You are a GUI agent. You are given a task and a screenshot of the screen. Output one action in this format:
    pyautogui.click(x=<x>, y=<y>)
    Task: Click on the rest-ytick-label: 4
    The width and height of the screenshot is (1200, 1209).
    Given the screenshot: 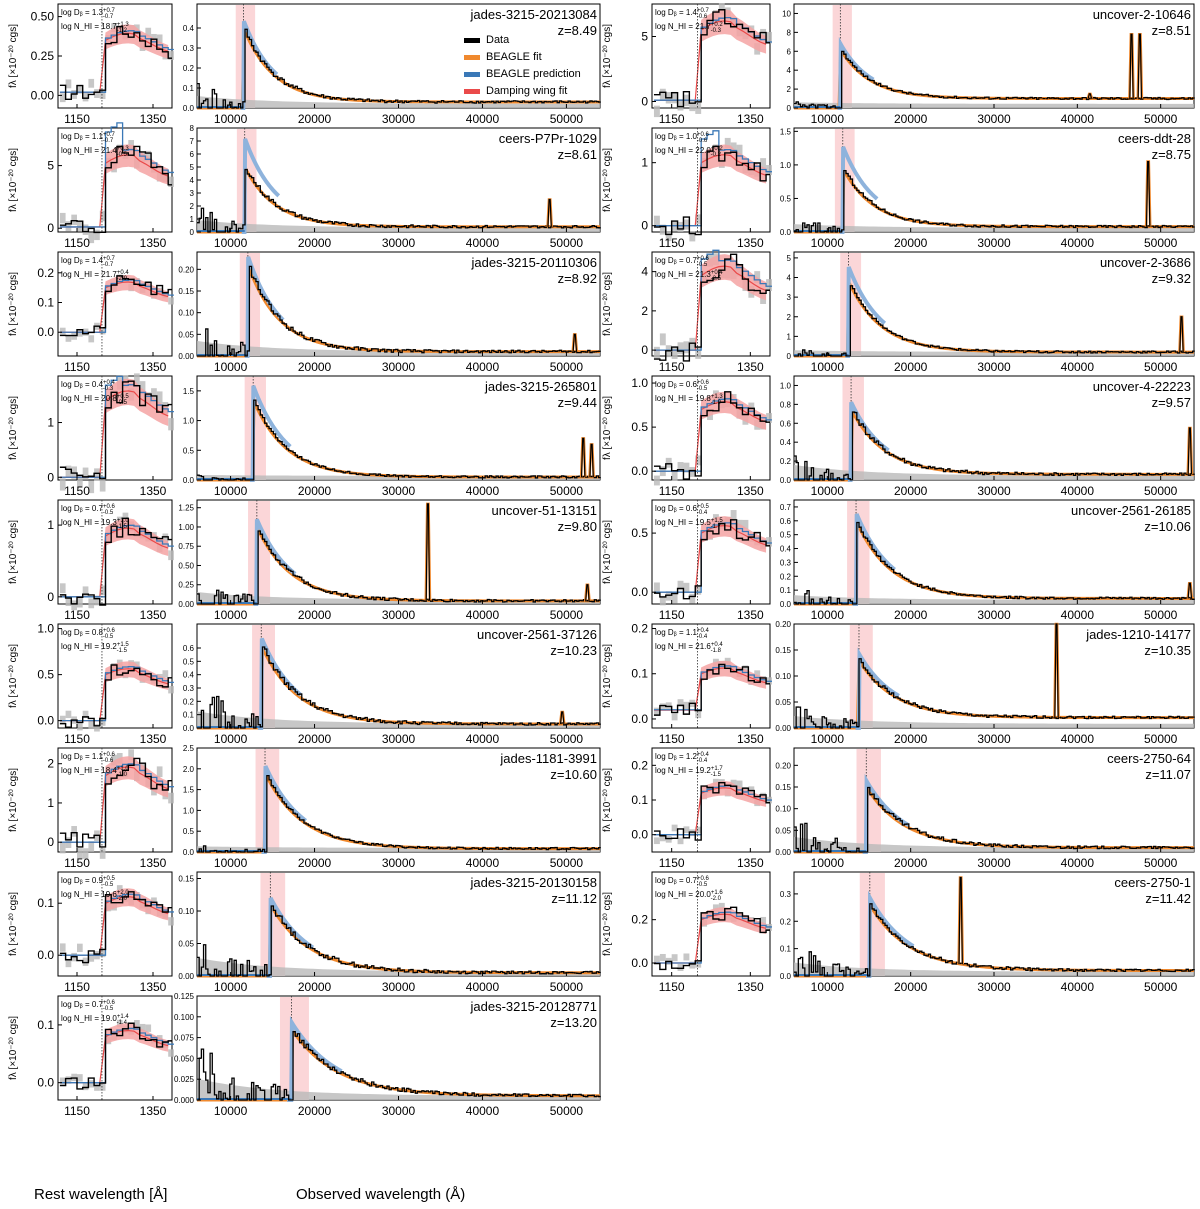 What is the action you would take?
    pyautogui.click(x=644, y=272)
    